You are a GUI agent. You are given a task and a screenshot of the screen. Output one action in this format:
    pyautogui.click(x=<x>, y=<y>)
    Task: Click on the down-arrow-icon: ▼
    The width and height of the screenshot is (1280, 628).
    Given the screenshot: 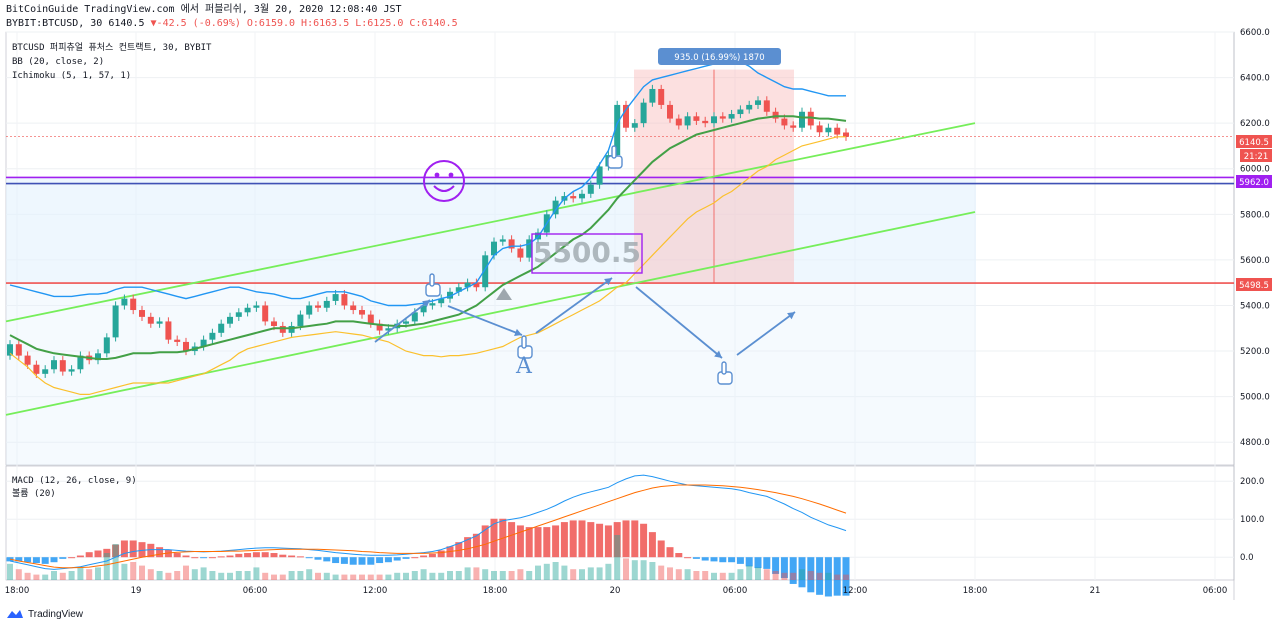 What is the action you would take?
    pyautogui.click(x=153, y=23)
    